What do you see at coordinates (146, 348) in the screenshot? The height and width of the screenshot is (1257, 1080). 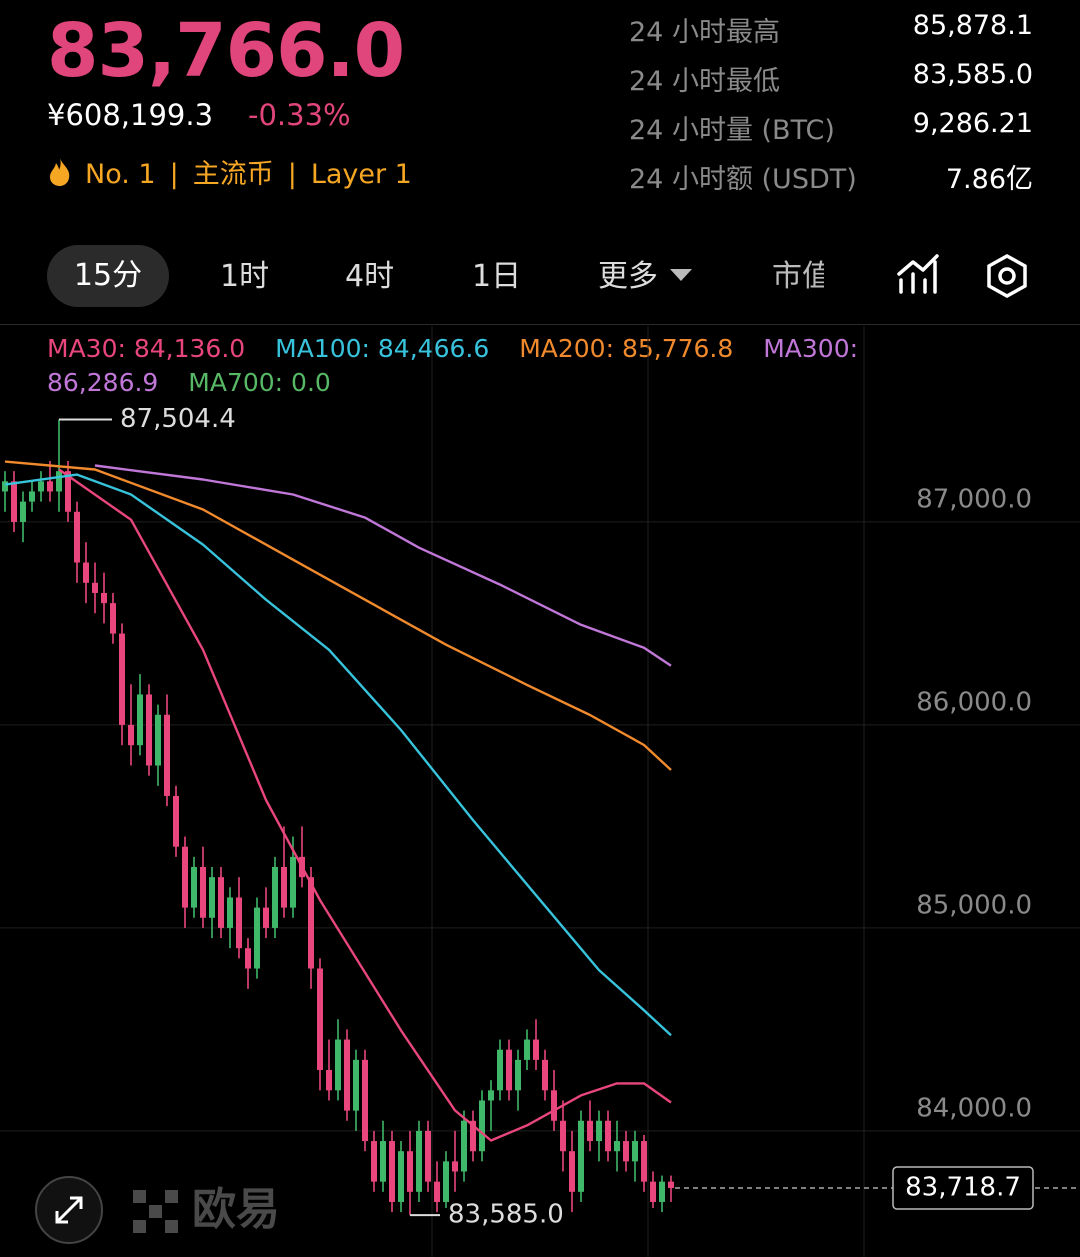 I see `legend-entry: MA30: 84,136.0` at bounding box center [146, 348].